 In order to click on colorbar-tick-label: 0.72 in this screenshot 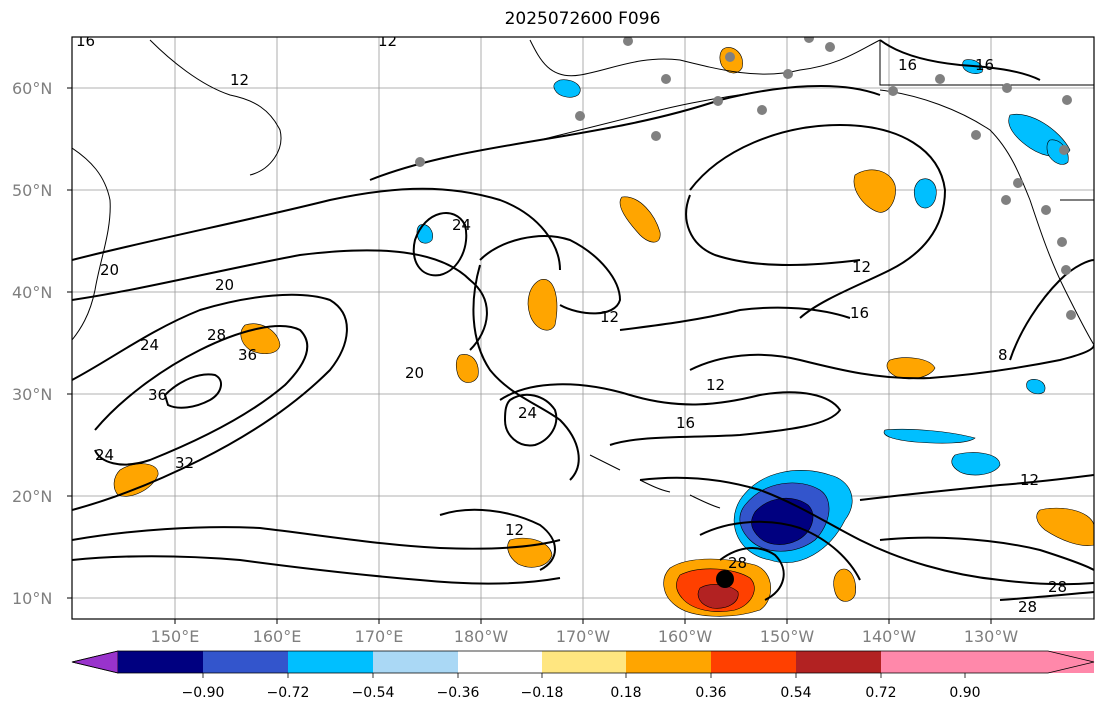, I will do `click(880, 693)`.